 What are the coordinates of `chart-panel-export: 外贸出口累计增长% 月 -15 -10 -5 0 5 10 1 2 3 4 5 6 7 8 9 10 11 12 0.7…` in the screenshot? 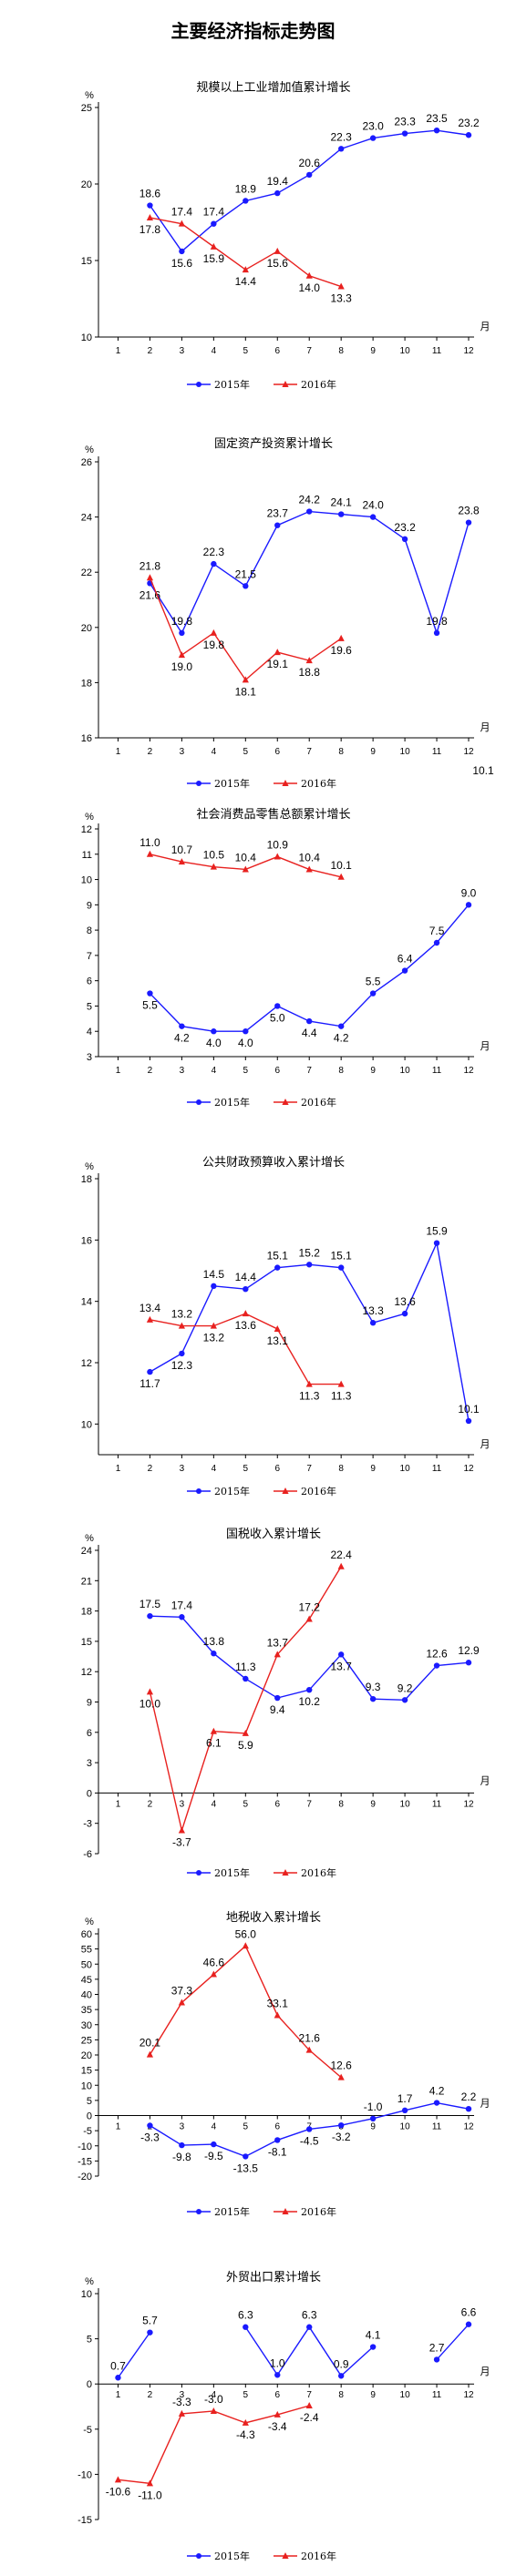 It's located at (253, 2408).